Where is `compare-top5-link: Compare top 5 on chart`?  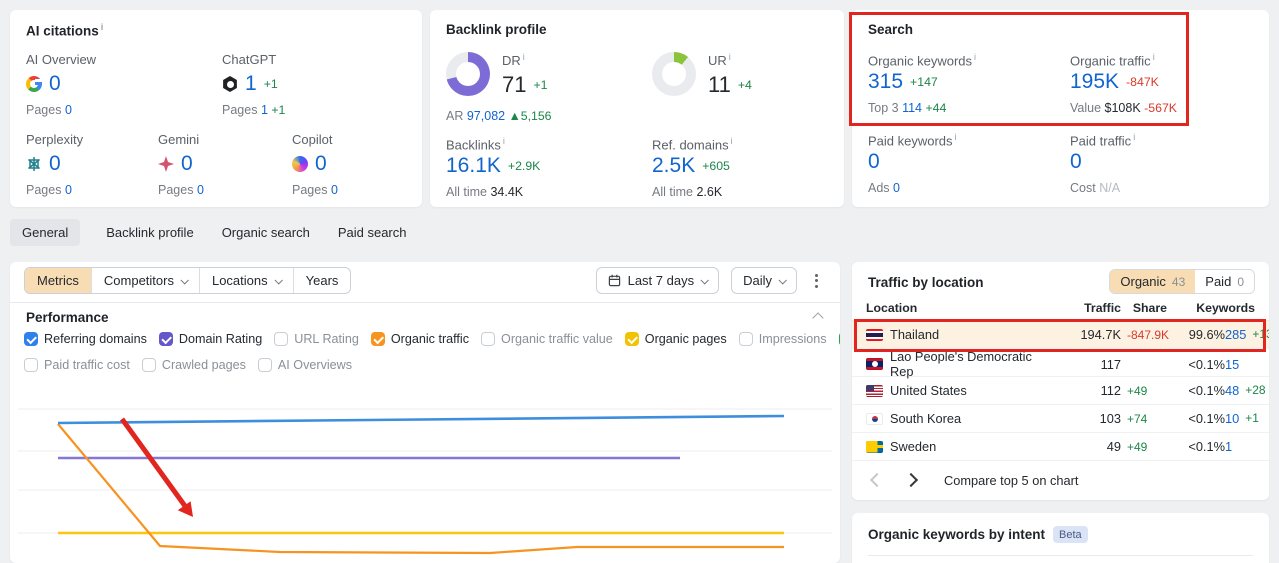
compare-top5-link: Compare top 5 on chart is located at coordinates (1011, 480).